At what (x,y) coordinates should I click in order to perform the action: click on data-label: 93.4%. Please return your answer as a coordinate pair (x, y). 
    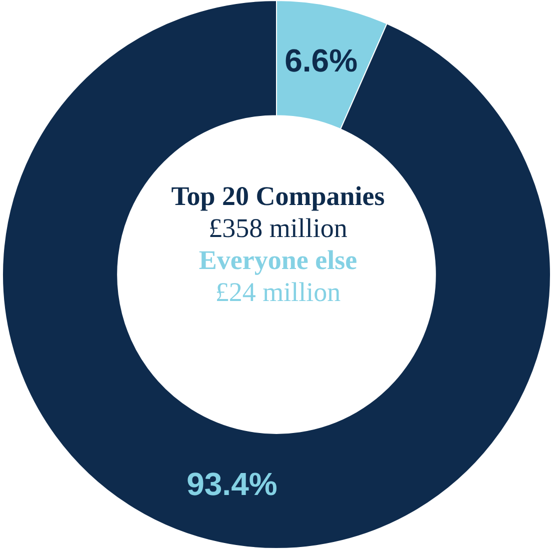
    Looking at the image, I should click on (232, 484).